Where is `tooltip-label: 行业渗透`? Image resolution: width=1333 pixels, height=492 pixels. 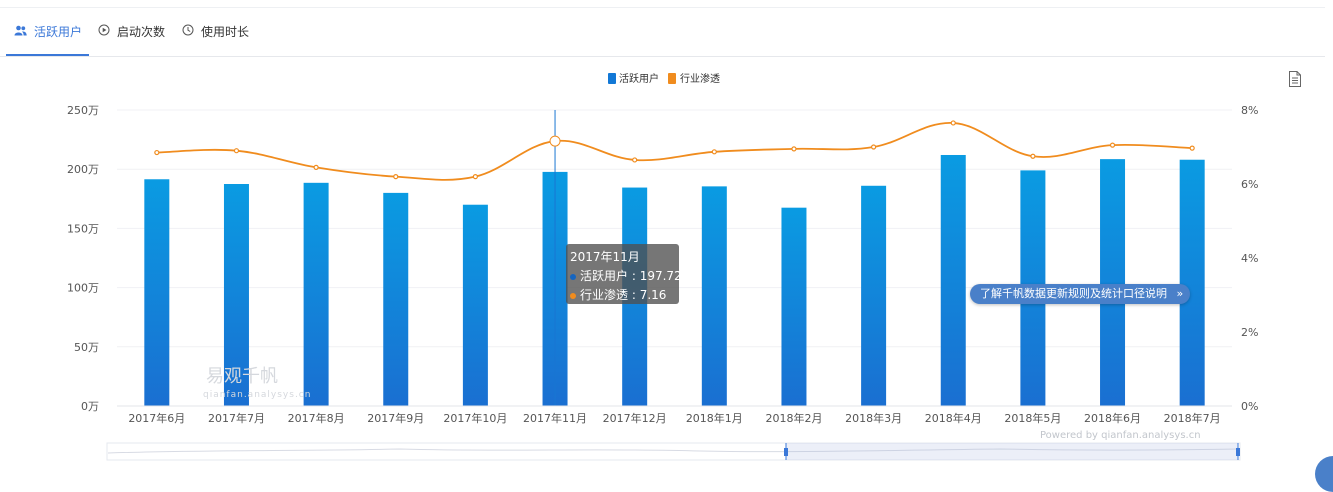 tooltip-label: 行业渗透 is located at coordinates (604, 295).